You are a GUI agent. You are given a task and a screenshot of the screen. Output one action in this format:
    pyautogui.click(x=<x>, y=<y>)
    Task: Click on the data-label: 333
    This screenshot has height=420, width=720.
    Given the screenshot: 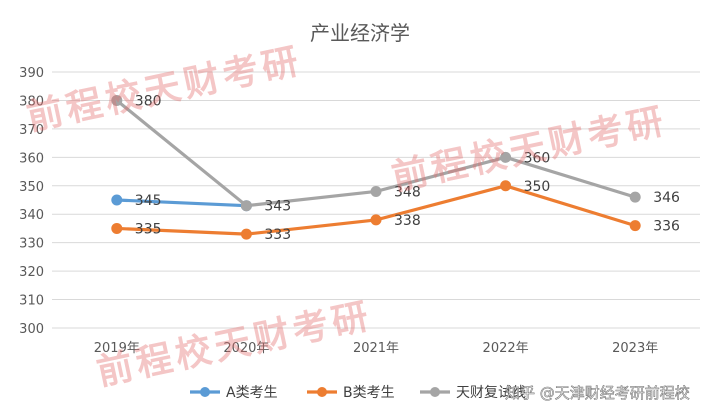 What is the action you would take?
    pyautogui.click(x=277, y=235)
    